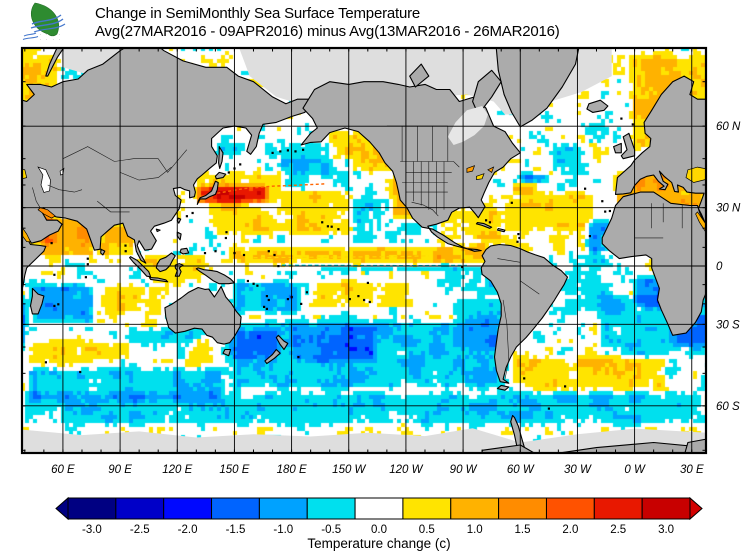 Image resolution: width=755 pixels, height=560 pixels. I want to click on lon-axis-label: 150 W, so click(349, 470).